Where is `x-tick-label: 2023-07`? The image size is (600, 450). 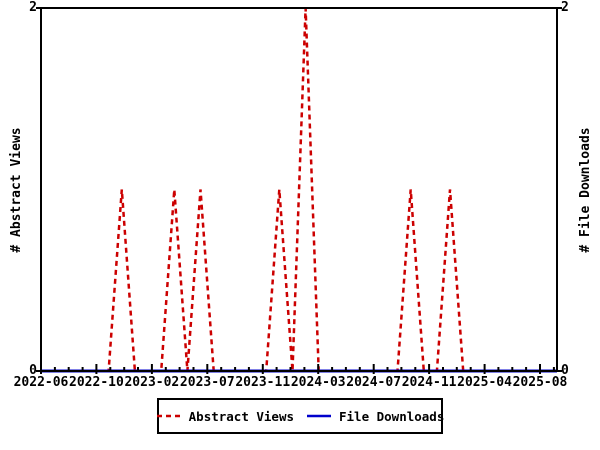
x-tick-label: 2023-07 is located at coordinates (207, 382).